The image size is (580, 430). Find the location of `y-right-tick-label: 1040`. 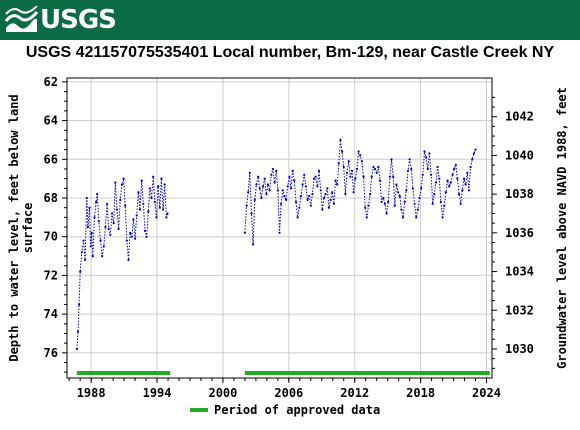

y-right-tick-label: 1040 is located at coordinates (519, 155).